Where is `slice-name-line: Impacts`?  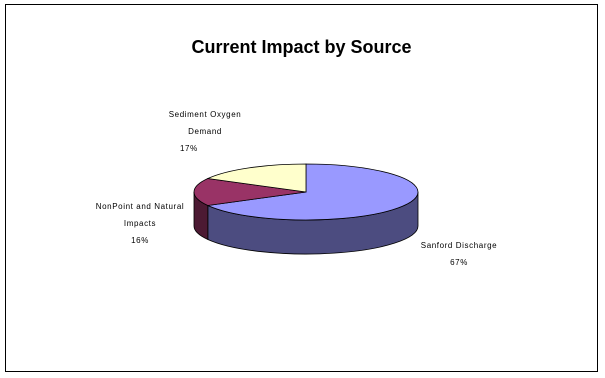 slice-name-line: Impacts is located at coordinates (140, 223).